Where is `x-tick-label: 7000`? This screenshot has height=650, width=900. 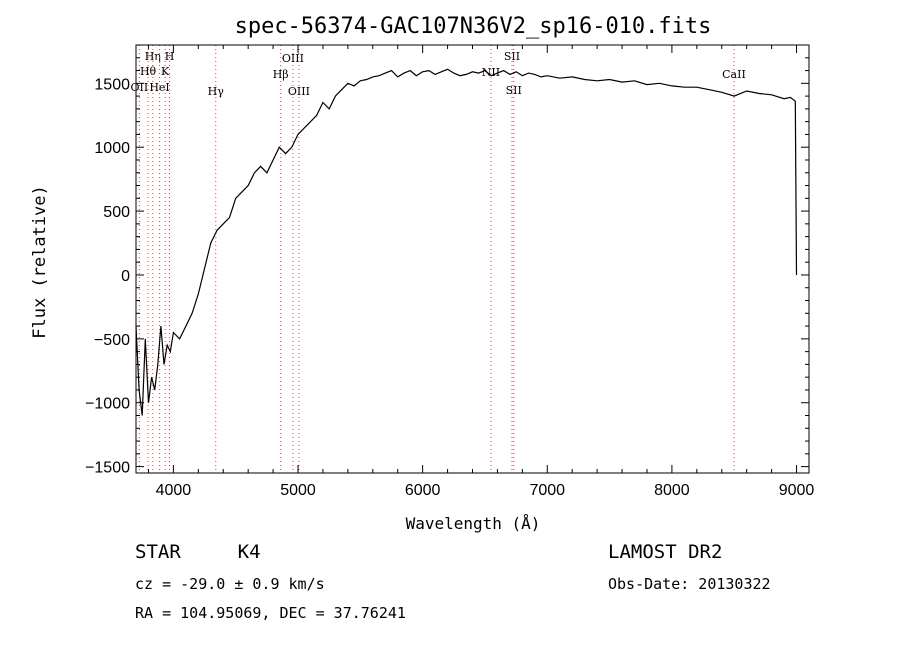 x-tick-label: 7000 is located at coordinates (547, 490).